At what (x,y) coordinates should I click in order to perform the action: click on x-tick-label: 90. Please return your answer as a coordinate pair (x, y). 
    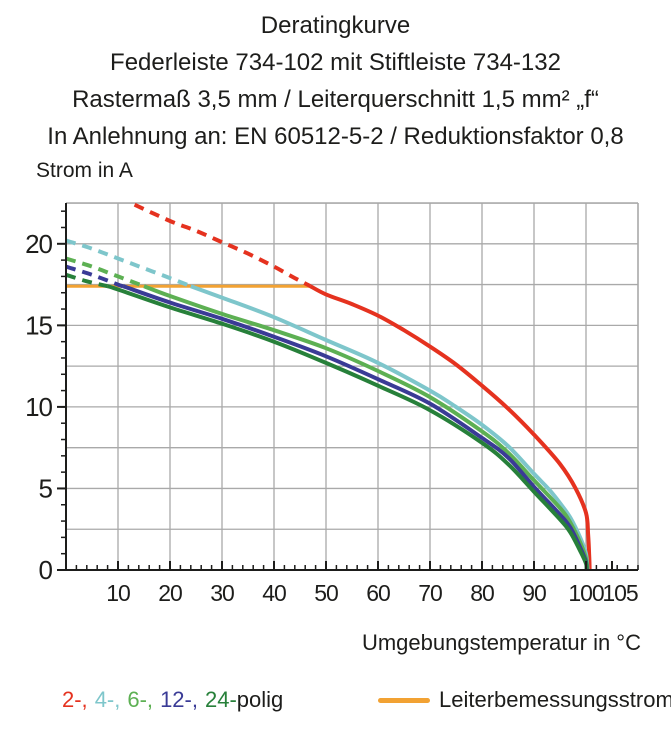
    Looking at the image, I should click on (534, 593).